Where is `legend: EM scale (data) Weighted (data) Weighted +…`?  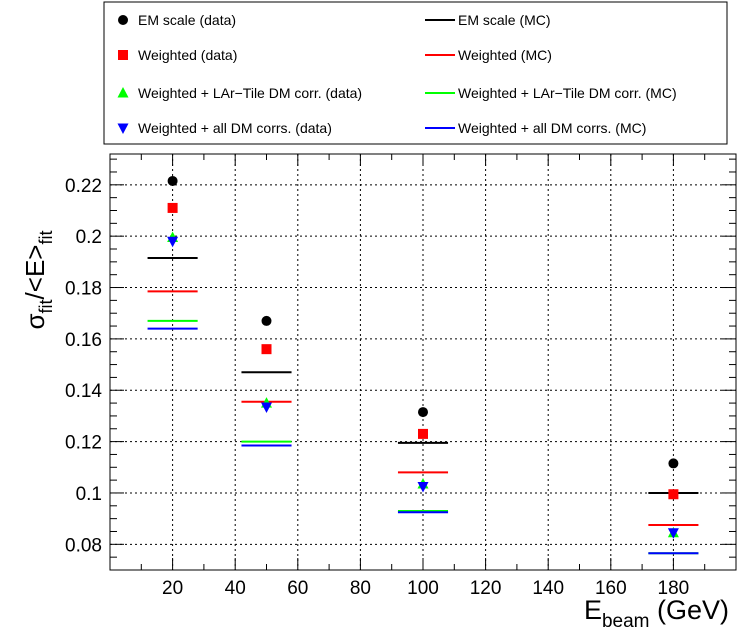
legend: EM scale (data) Weighted (data) Weighted +… is located at coordinates (397, 74).